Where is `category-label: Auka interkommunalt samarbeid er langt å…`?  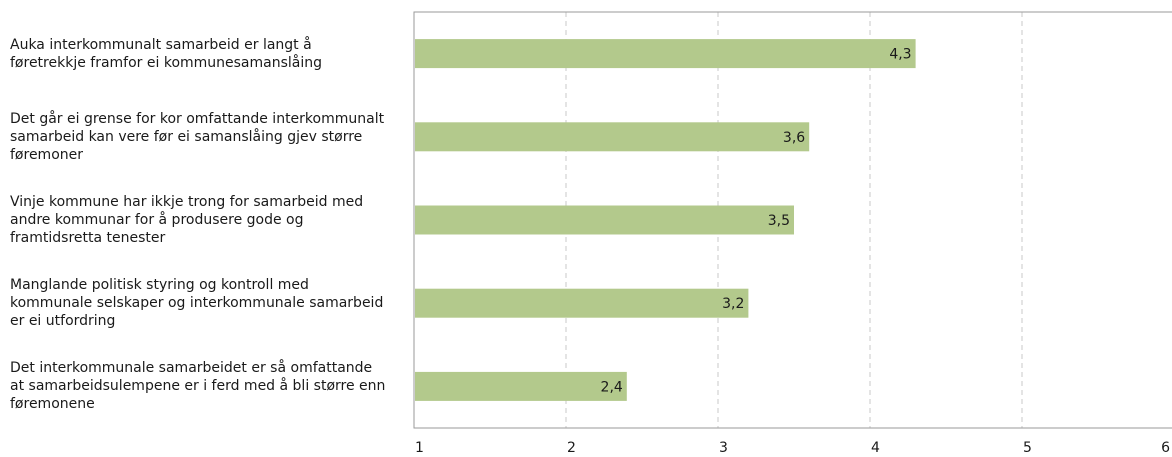 category-label: Auka interkommunalt samarbeid er langt å… is located at coordinates (166, 53).